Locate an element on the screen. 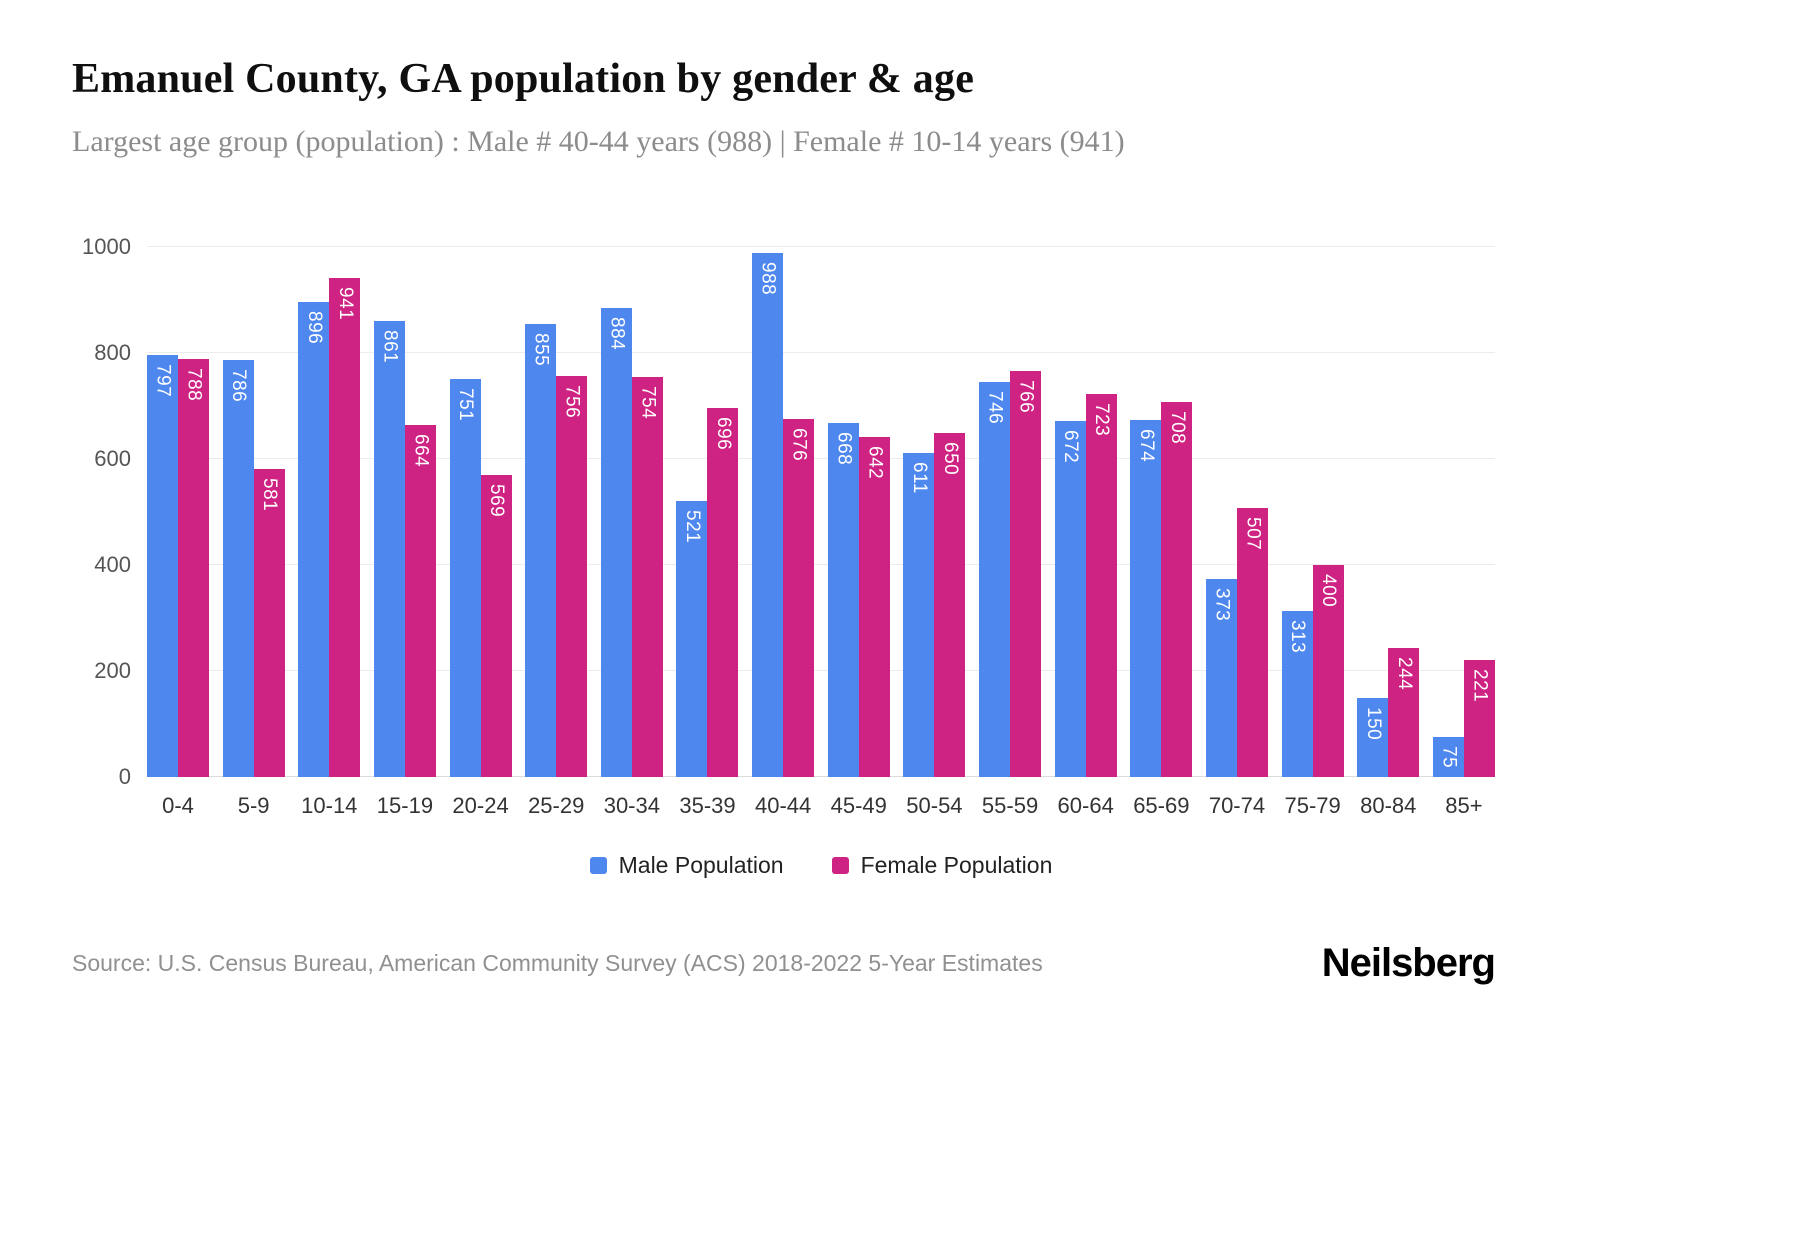  bar-group: 861 664 15-19 is located at coordinates (404, 532).